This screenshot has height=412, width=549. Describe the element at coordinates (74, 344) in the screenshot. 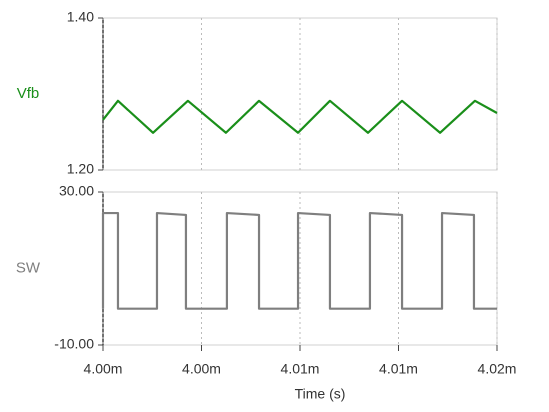

I see `y-tick-label: -10.00` at that location.